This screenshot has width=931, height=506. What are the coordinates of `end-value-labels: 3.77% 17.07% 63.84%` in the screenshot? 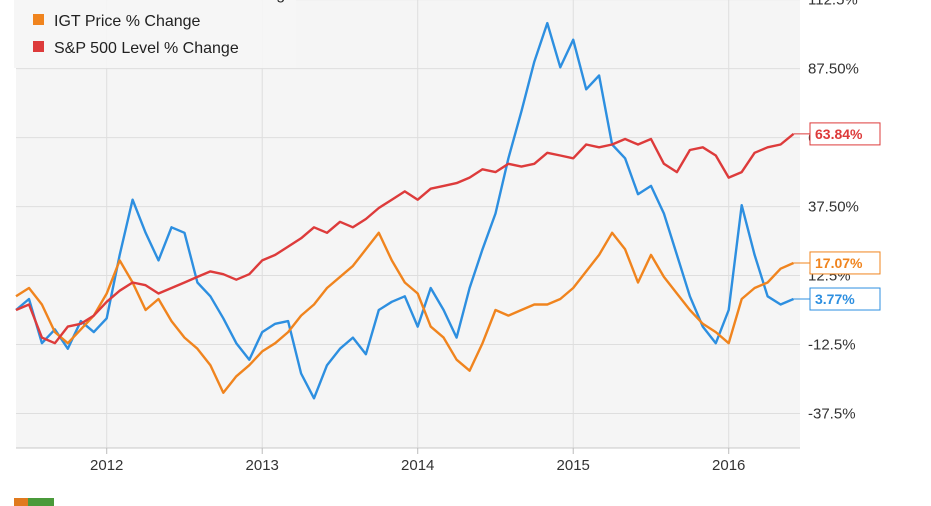 It's located at (837, 216).